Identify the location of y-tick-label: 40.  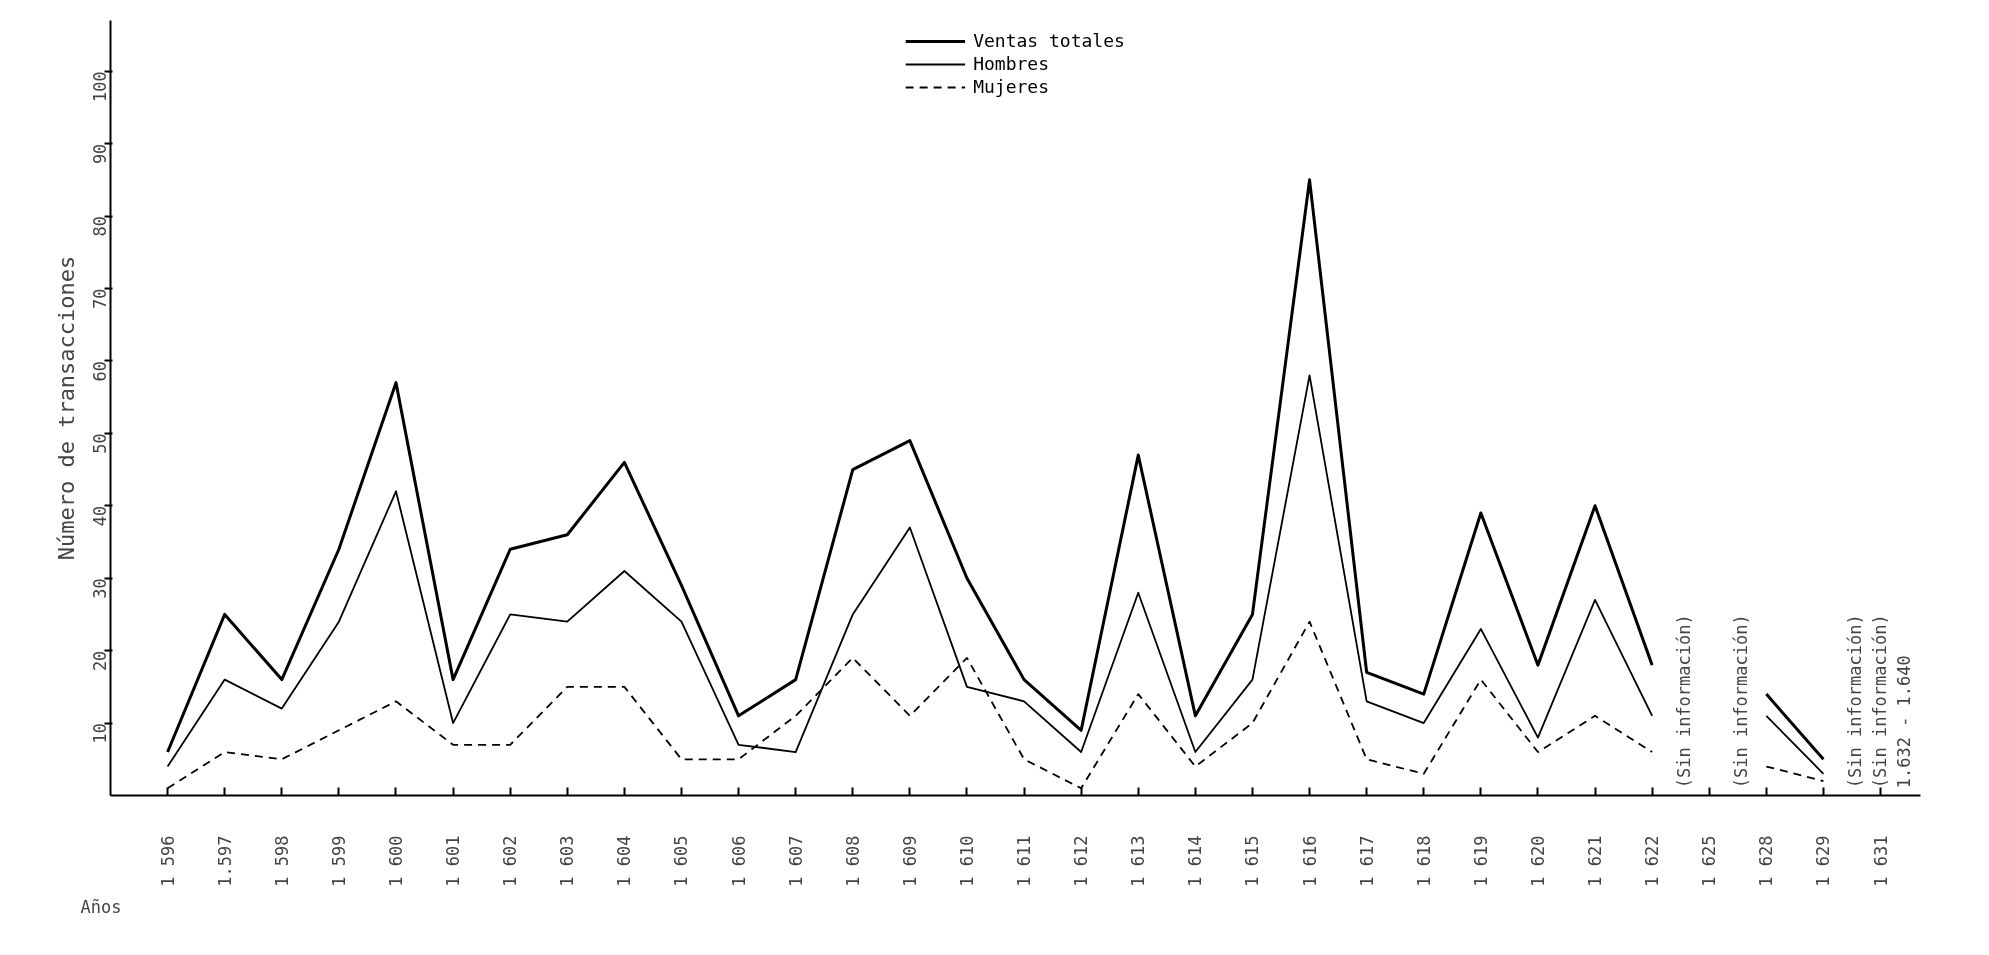
(100, 516).